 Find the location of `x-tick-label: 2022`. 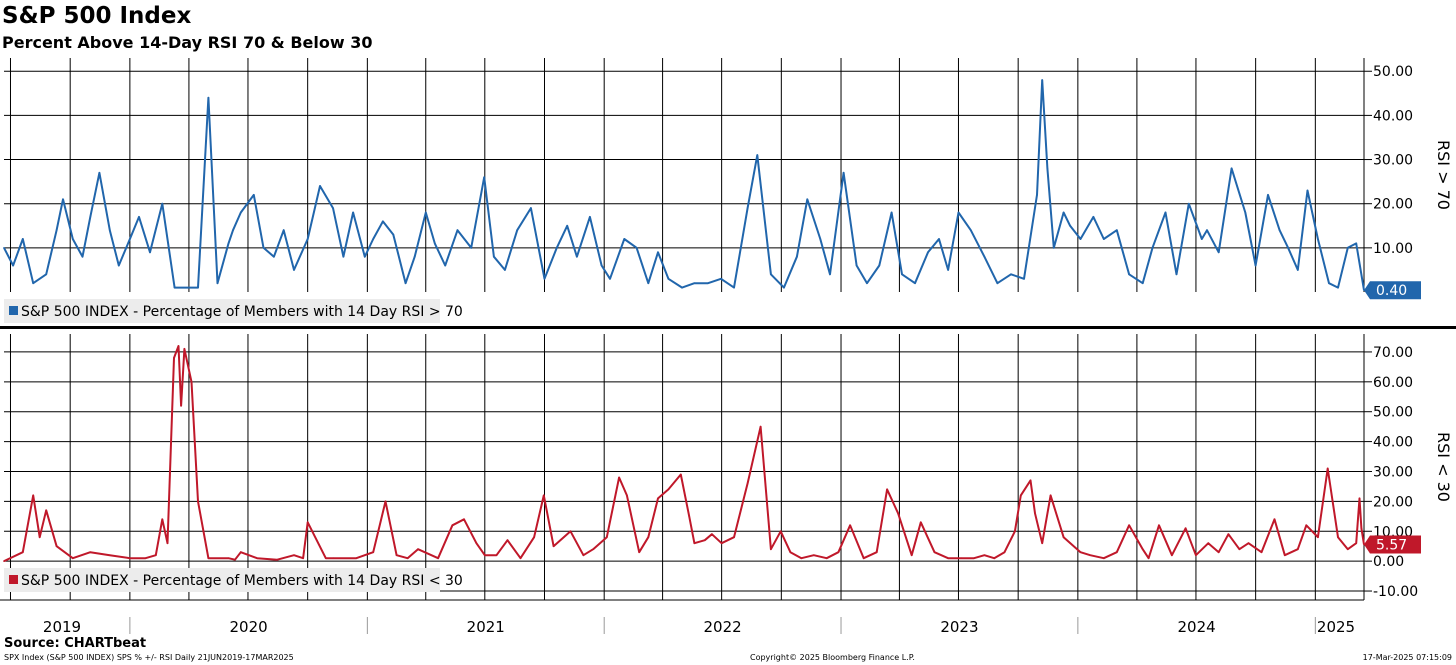

x-tick-label: 2022 is located at coordinates (723, 627).